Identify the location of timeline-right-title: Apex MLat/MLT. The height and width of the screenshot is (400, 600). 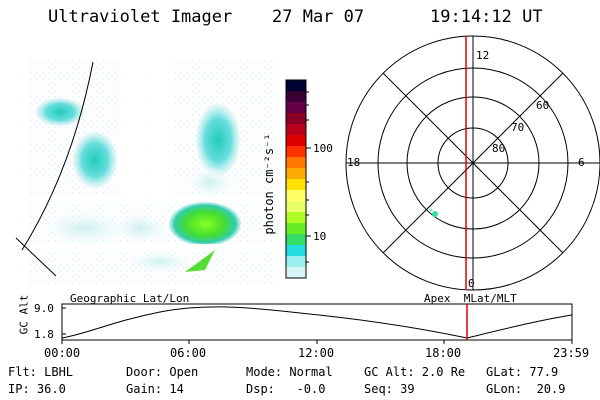
(470, 298).